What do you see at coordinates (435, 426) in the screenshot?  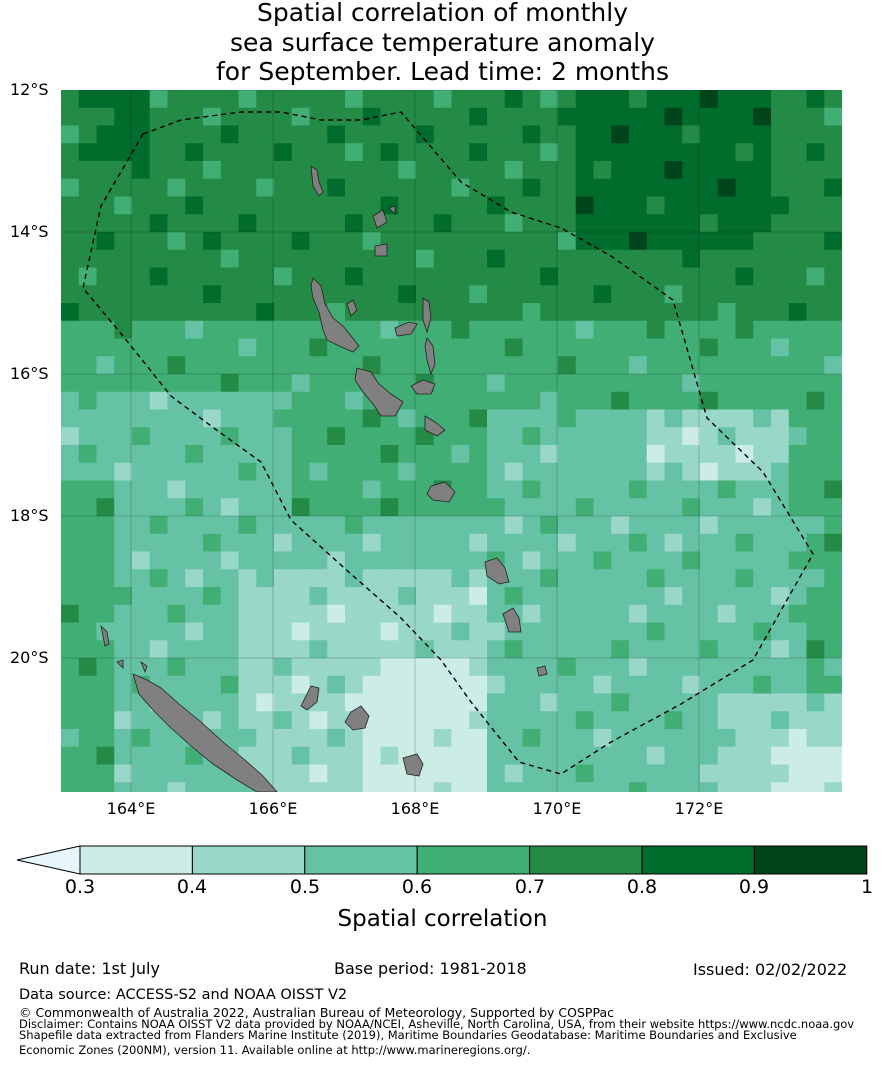 I see `epi-island` at bounding box center [435, 426].